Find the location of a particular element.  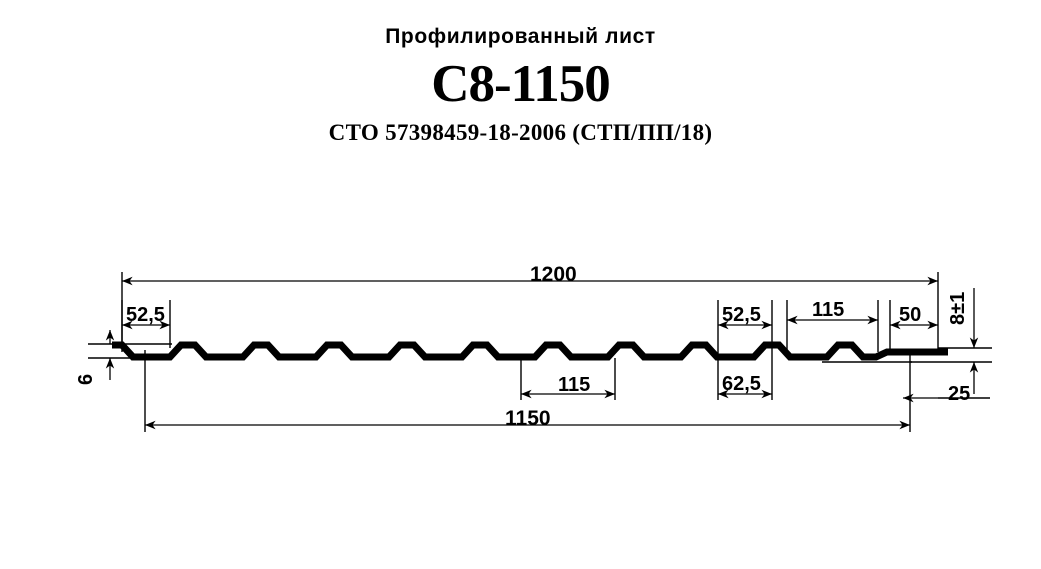

label-50: 50 is located at coordinates (910, 315).